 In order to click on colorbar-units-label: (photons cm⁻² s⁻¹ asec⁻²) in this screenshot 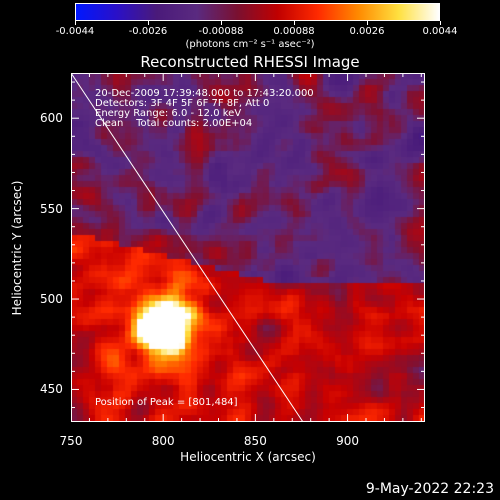, I will do `click(250, 44)`.